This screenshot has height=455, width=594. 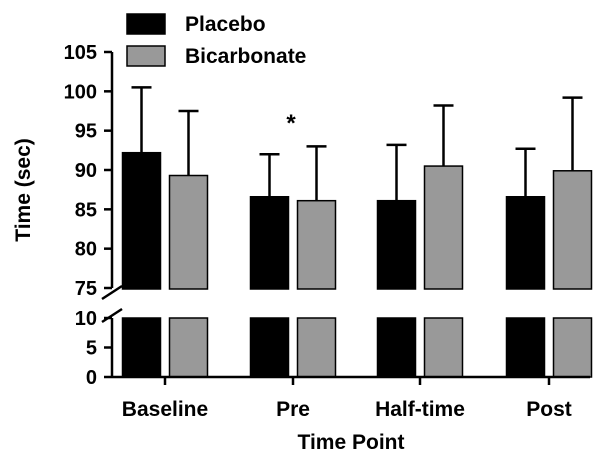 What do you see at coordinates (86, 250) in the screenshot?
I see `y-tick-label-80: 80` at bounding box center [86, 250].